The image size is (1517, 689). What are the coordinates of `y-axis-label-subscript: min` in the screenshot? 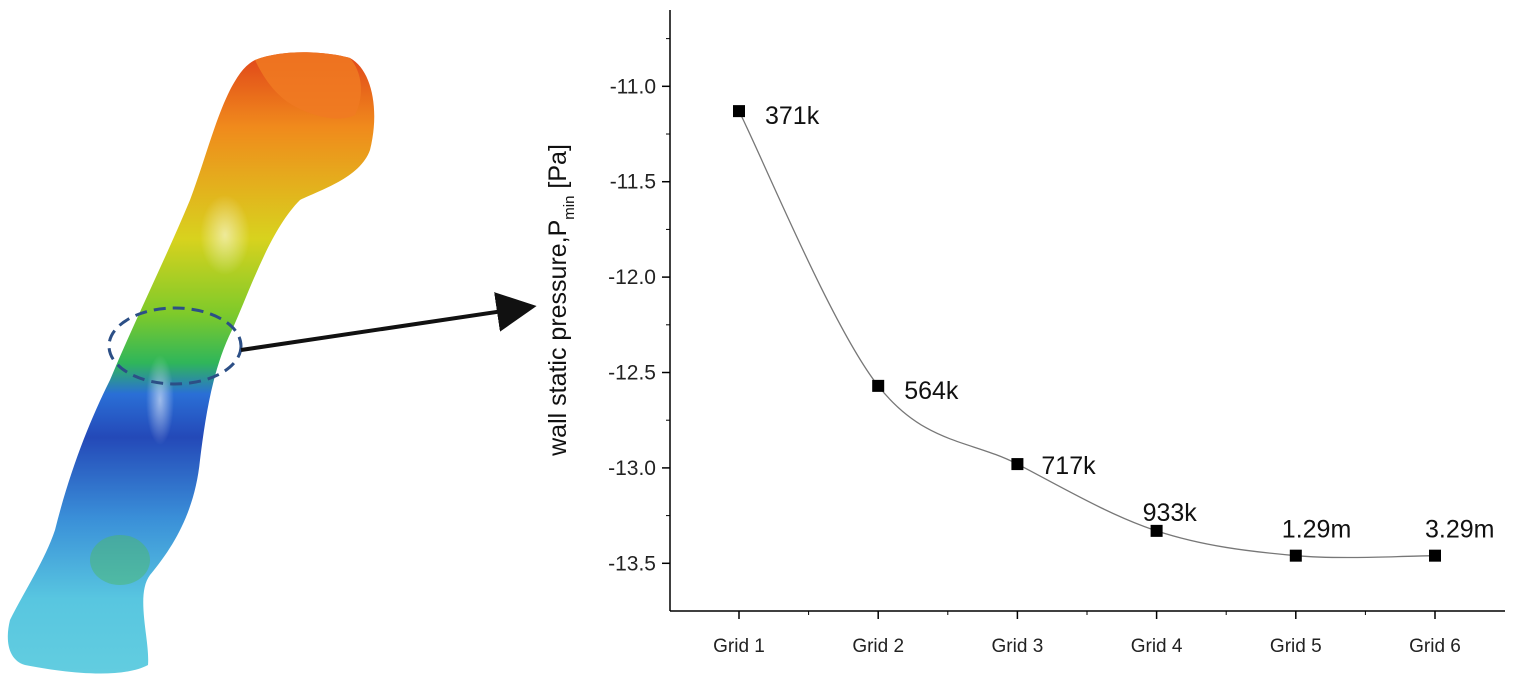 It's located at (569, 208).